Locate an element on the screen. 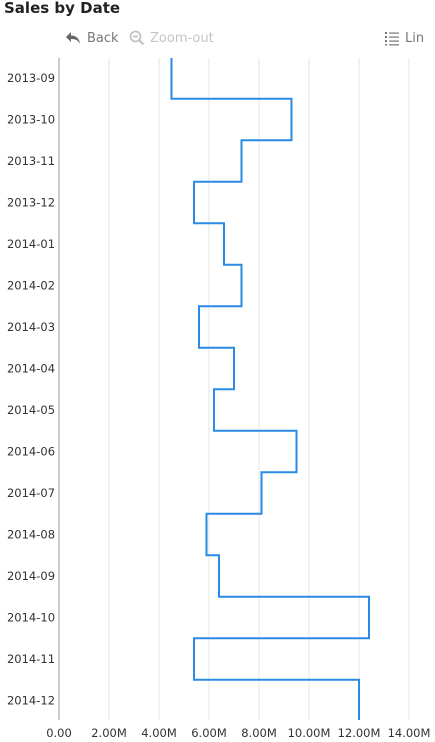 The height and width of the screenshot is (742, 435). y-tick-label: 2014-06 is located at coordinates (31, 452).